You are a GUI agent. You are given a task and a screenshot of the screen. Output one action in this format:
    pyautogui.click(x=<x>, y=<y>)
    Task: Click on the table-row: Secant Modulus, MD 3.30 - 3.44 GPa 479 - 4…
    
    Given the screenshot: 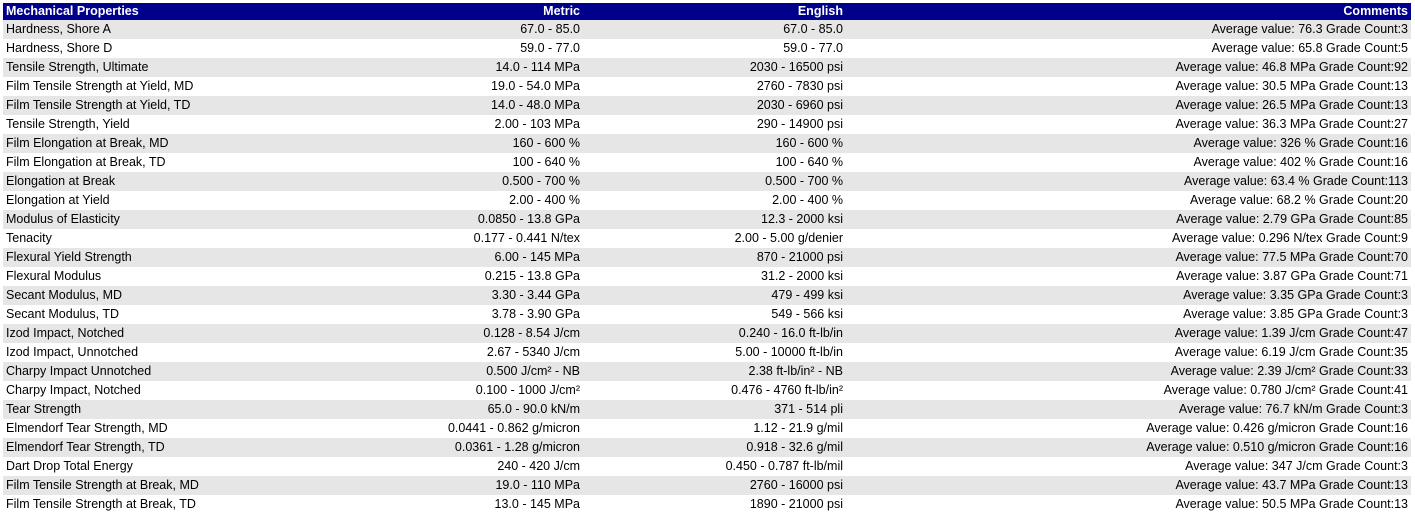 What is the action you would take?
    pyautogui.click(x=707, y=295)
    